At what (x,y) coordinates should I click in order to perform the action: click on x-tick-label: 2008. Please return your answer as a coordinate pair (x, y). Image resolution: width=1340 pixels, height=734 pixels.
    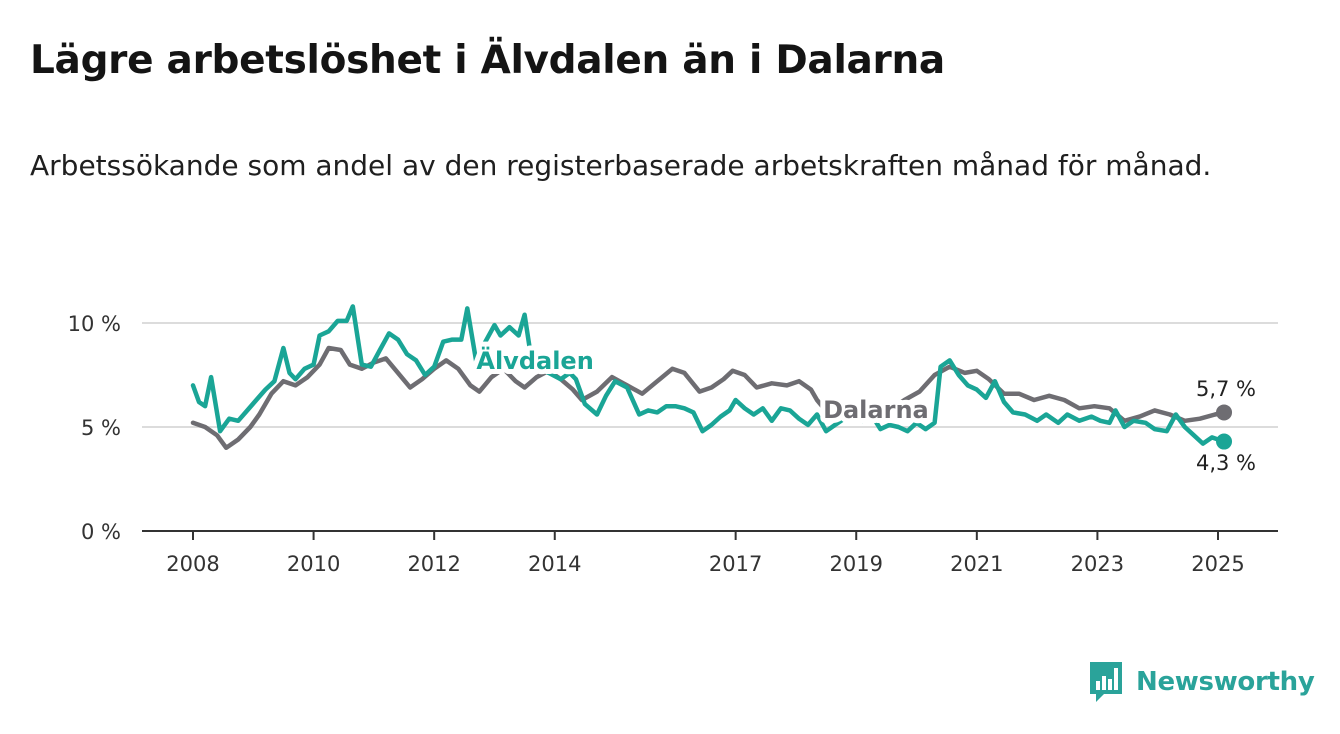
    Looking at the image, I should click on (192, 564).